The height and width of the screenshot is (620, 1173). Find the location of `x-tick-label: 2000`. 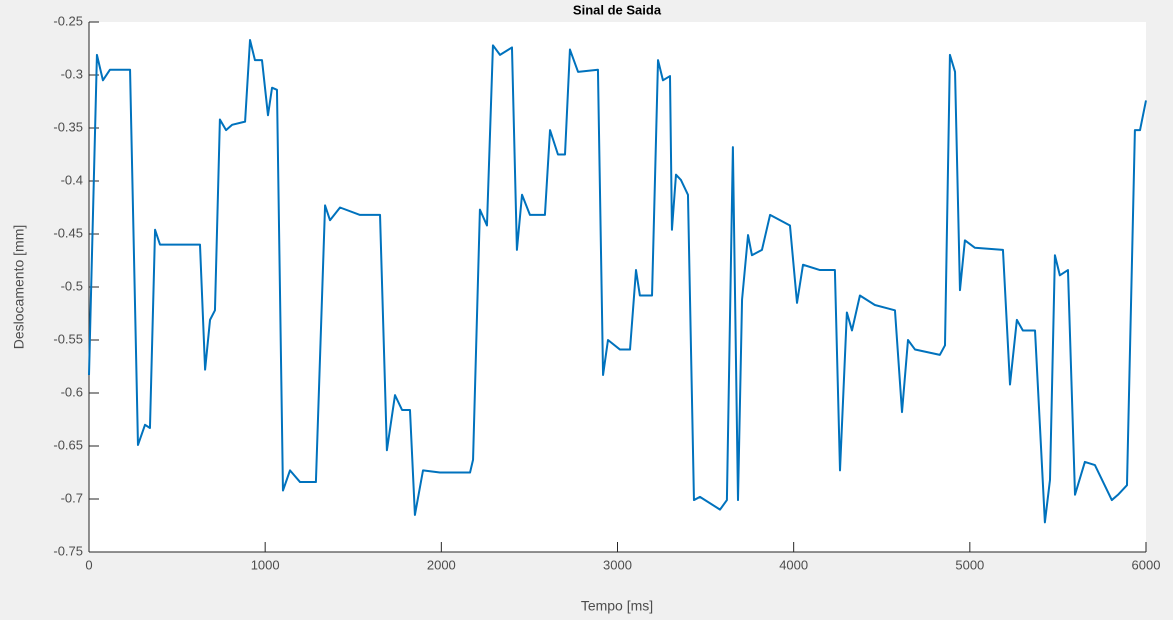

x-tick-label: 2000 is located at coordinates (441, 564).